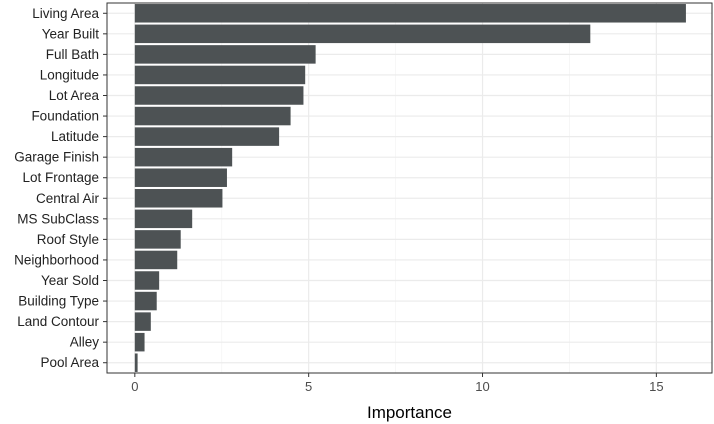 The image size is (714, 424). What do you see at coordinates (65, 13) in the screenshot?
I see `category-label: Living Area` at bounding box center [65, 13].